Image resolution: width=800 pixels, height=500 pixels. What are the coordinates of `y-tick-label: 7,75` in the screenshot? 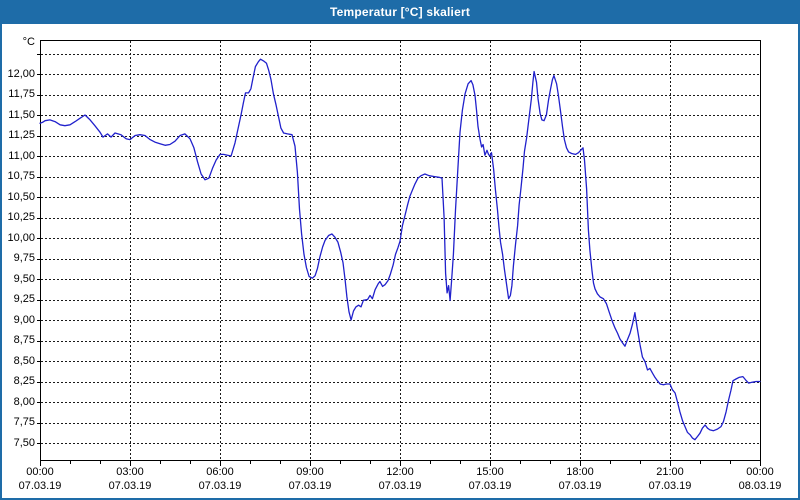 It's located at (24, 422).